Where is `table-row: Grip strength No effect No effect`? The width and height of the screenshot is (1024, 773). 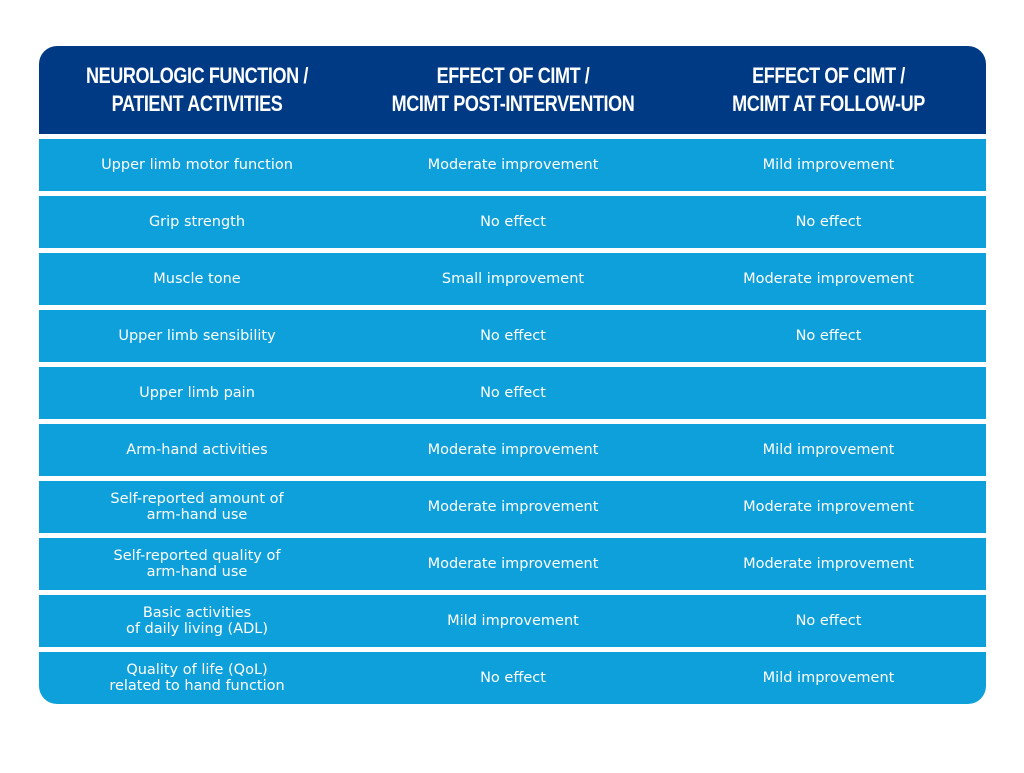
table-row: Grip strength No effect No effect is located at coordinates (512, 222).